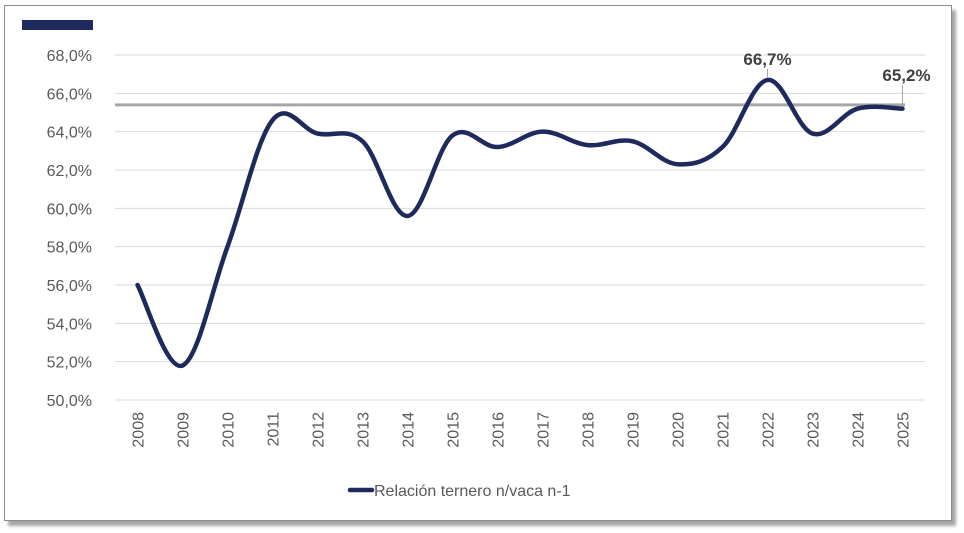 Image resolution: width=964 pixels, height=533 pixels. I want to click on y-tick-label: 66,0%, so click(69, 94).